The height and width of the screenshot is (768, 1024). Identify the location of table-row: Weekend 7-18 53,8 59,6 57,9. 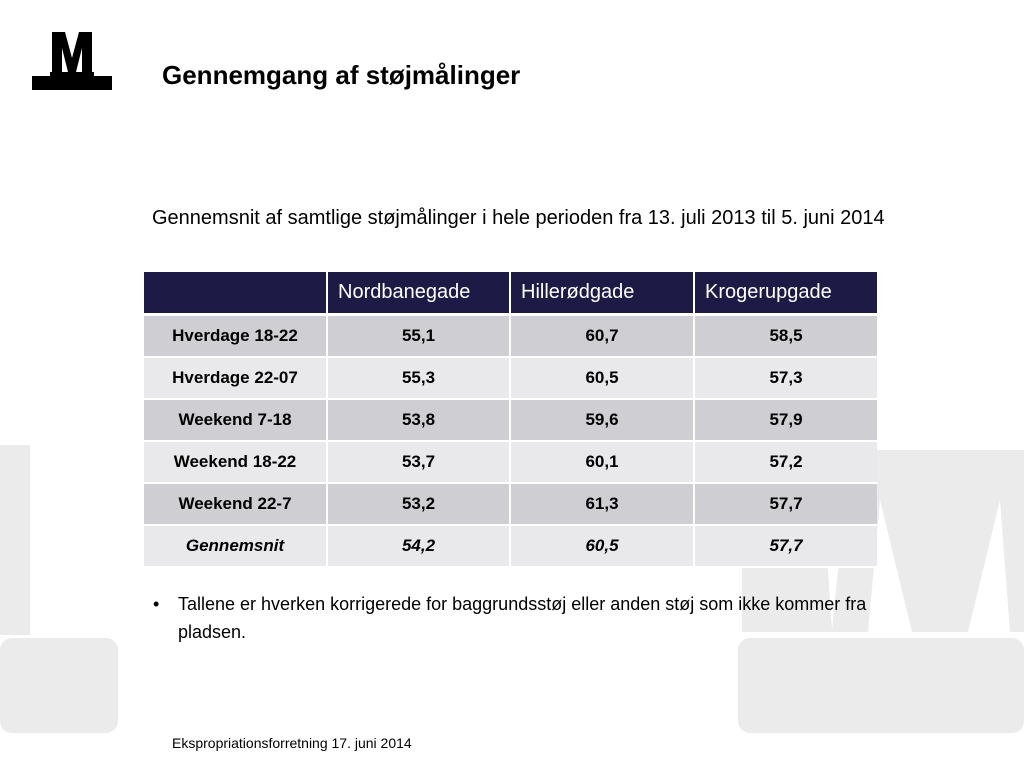
(510, 420).